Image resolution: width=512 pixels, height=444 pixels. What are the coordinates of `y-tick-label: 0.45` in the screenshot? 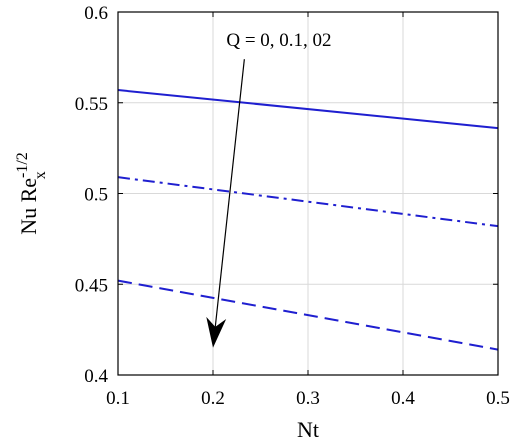 It's located at (91, 285).